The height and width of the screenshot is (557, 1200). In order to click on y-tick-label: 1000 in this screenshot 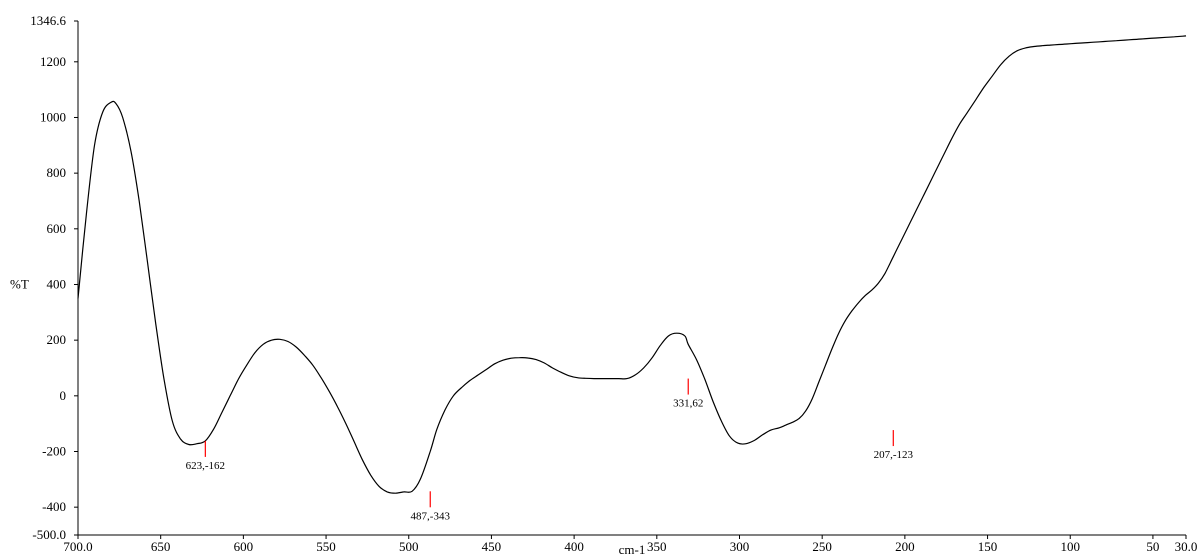, I will do `click(53, 116)`.